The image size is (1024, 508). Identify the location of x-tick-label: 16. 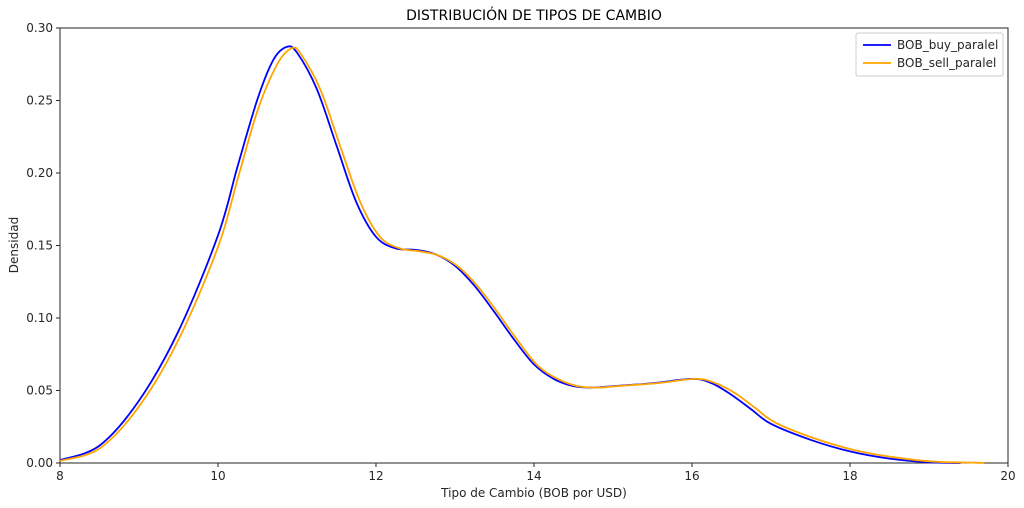
(691, 476).